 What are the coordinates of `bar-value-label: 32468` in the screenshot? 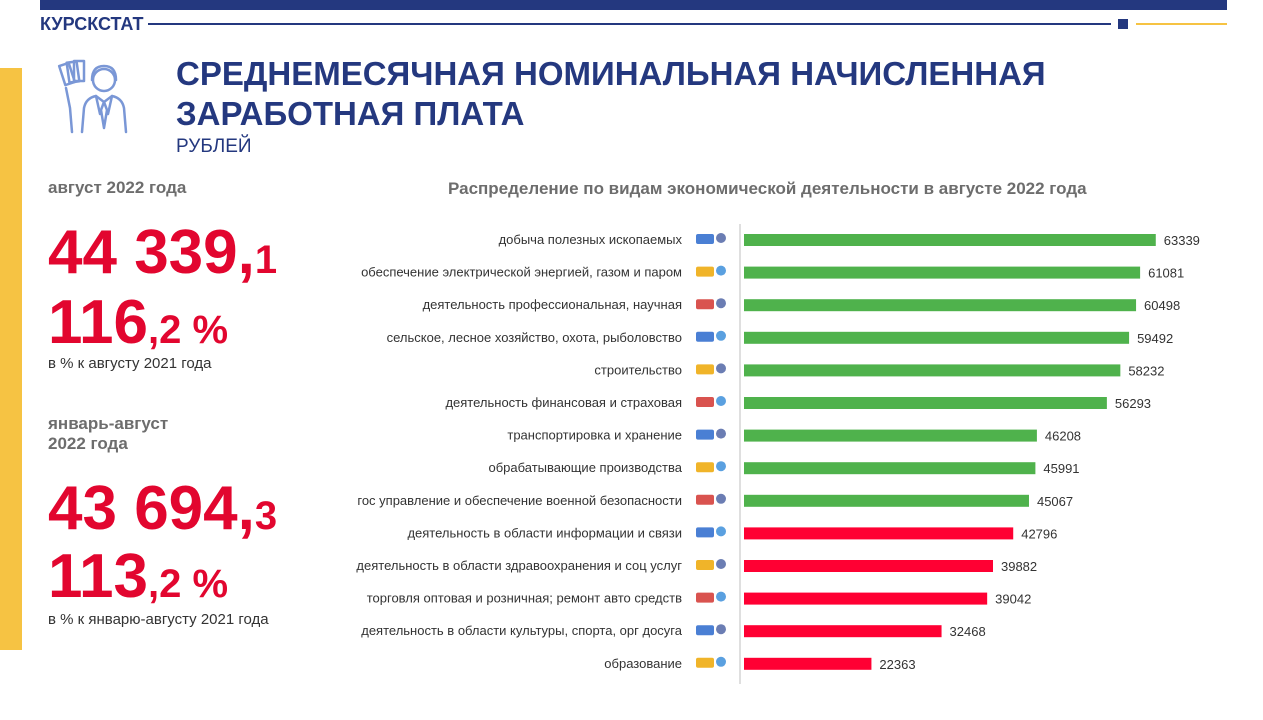 It's located at (968, 631).